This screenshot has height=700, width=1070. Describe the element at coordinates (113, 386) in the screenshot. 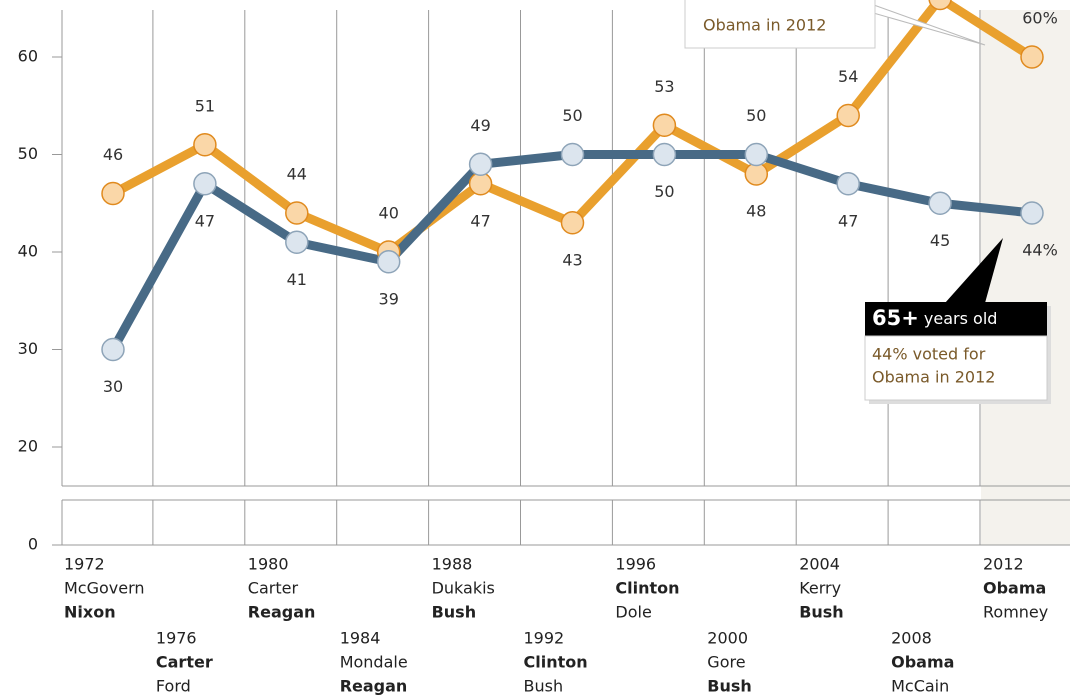

I see `data-label: 30` at that location.